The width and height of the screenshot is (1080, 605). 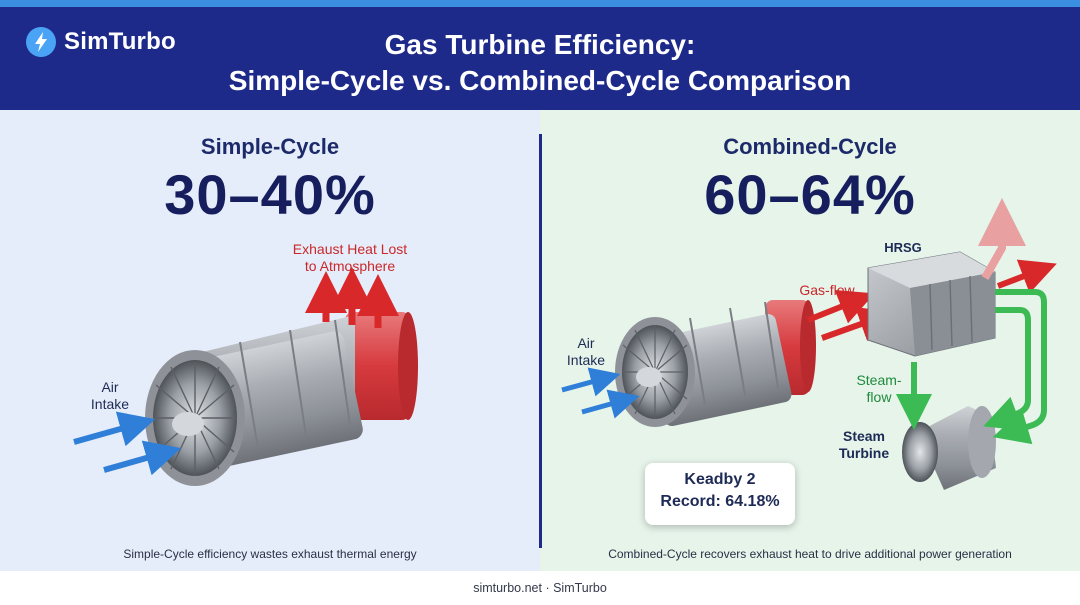 I want to click on hrsg-unit, so click(x=931, y=304).